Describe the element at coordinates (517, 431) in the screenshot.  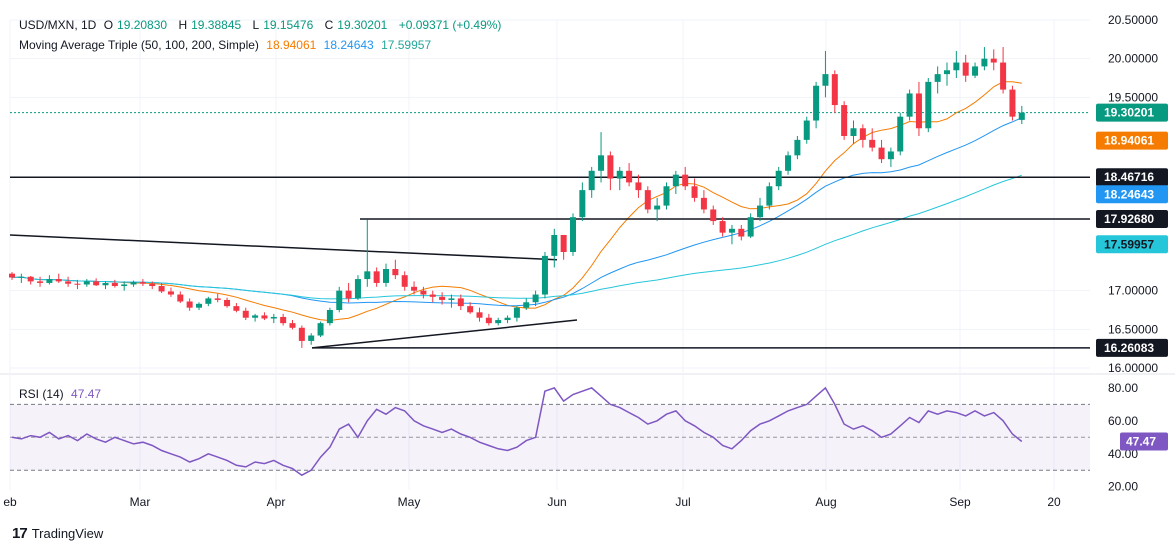
I see `rsi-line` at that location.